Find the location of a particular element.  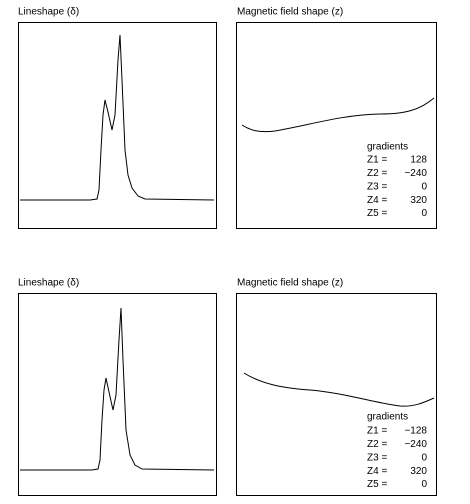

gradient-value: −128 is located at coordinates (415, 431).